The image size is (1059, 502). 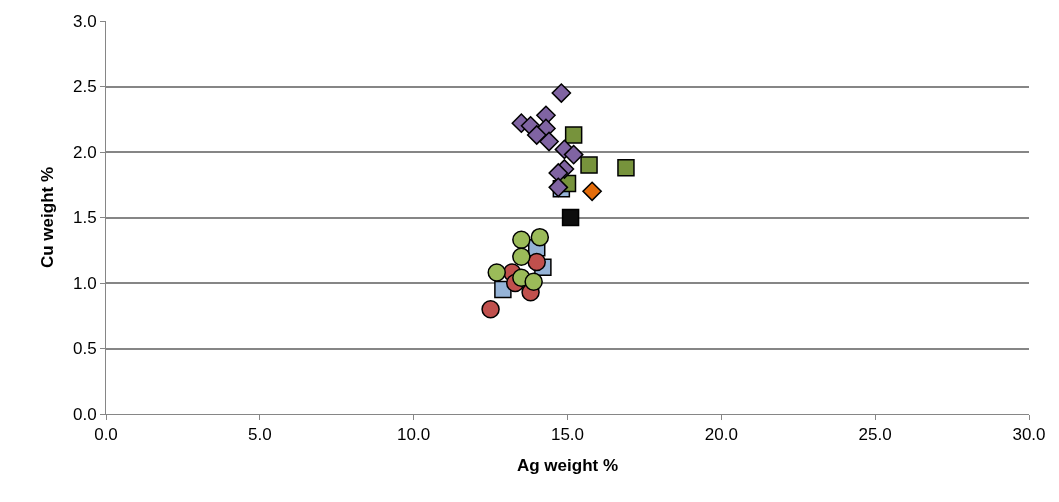 I want to click on x-tick-label: 15.0, so click(x=567, y=435).